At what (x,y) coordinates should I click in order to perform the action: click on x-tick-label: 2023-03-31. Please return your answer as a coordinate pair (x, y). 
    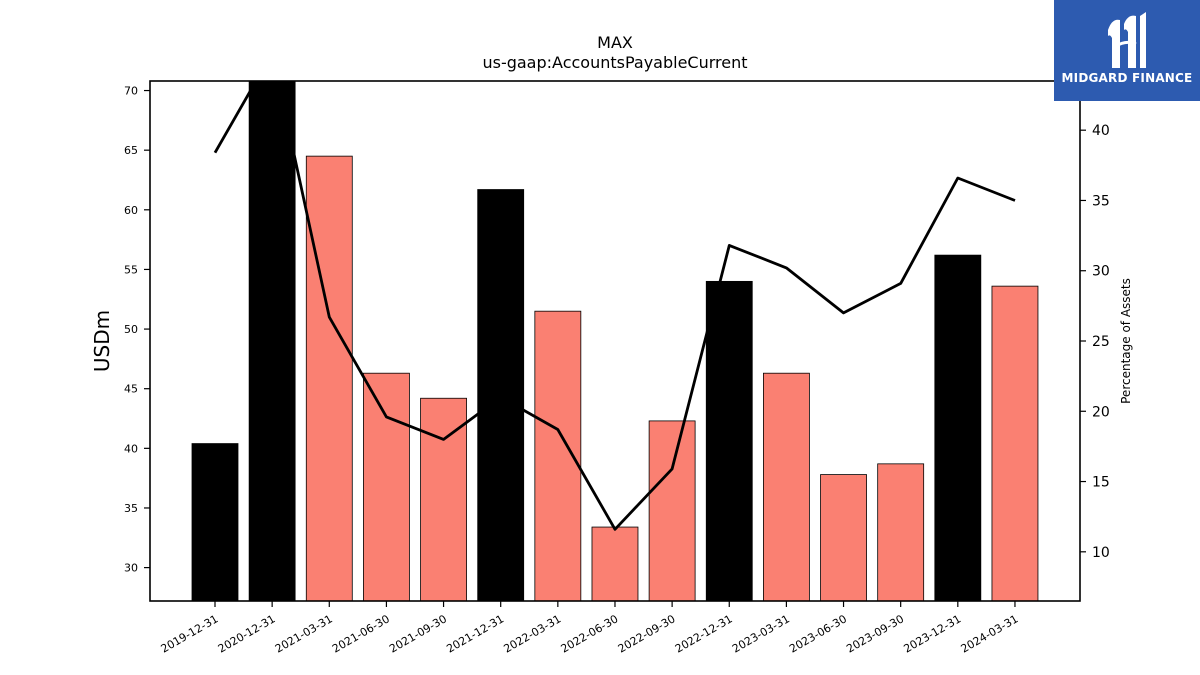
    Looking at the image, I should click on (761, 633).